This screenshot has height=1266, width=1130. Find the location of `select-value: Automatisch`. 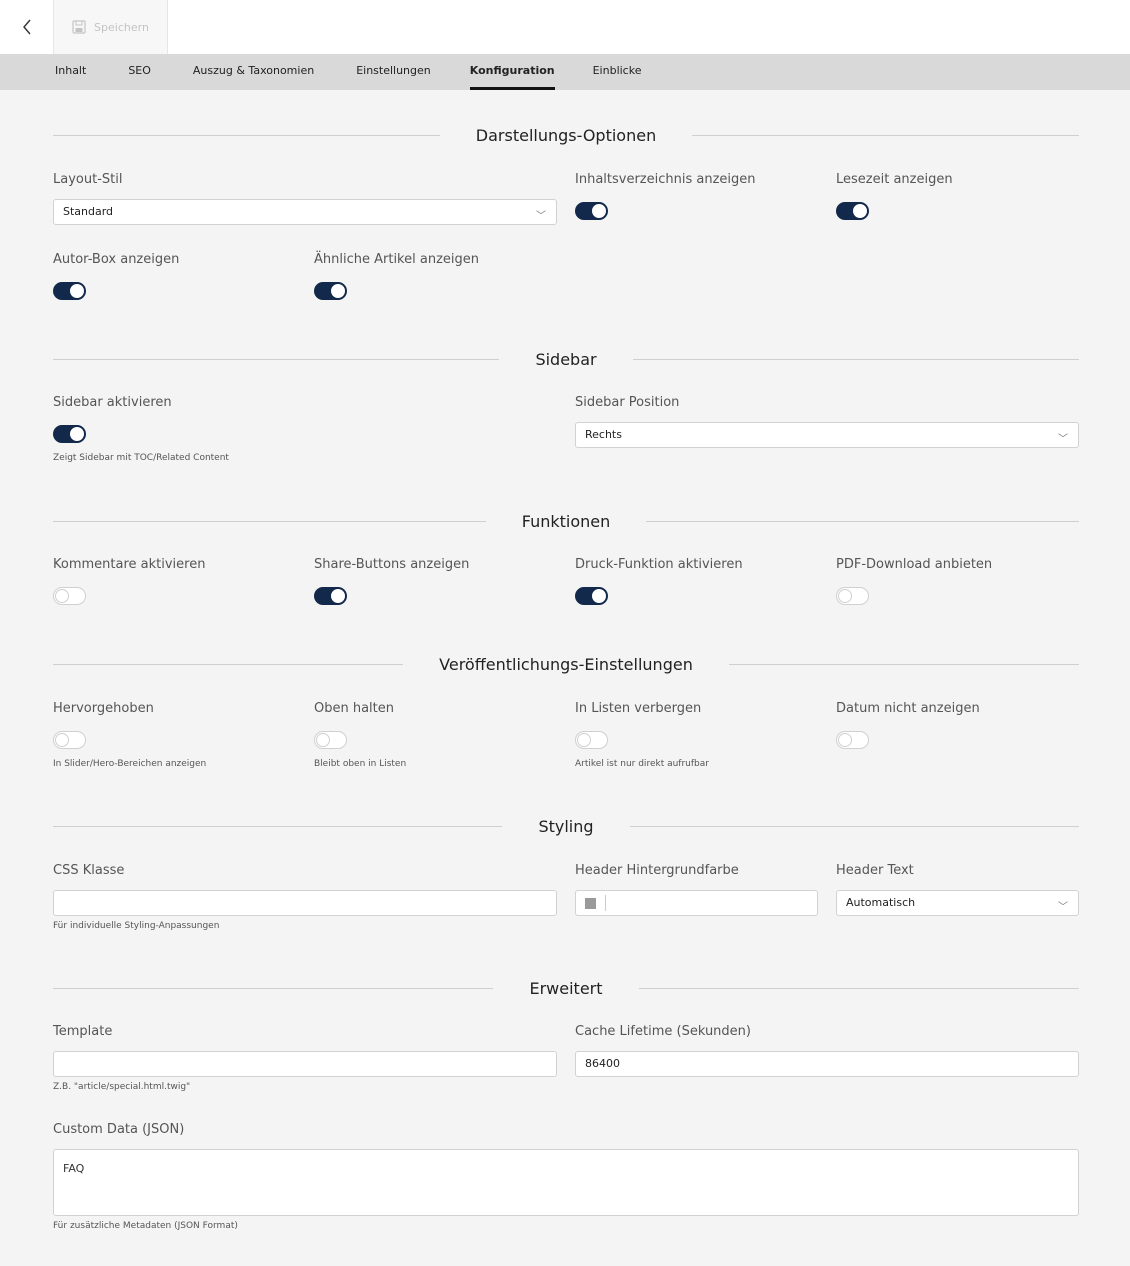

select-value: Automatisch is located at coordinates (881, 902).